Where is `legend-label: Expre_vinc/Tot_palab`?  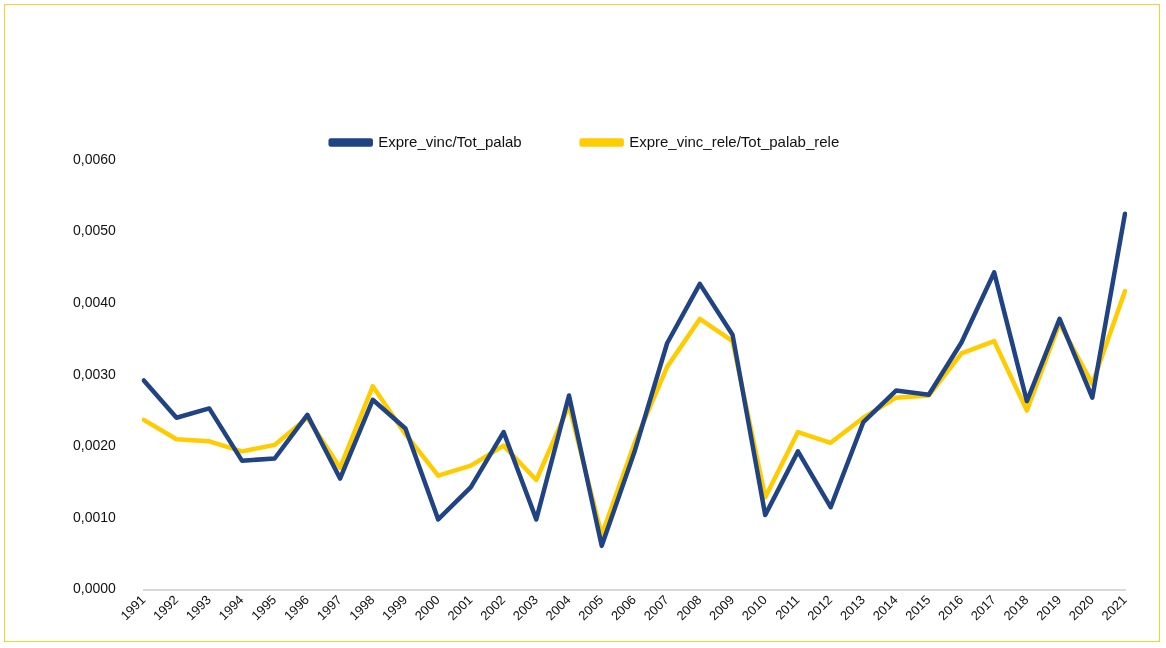
legend-label: Expre_vinc/Tot_palab is located at coordinates (450, 141).